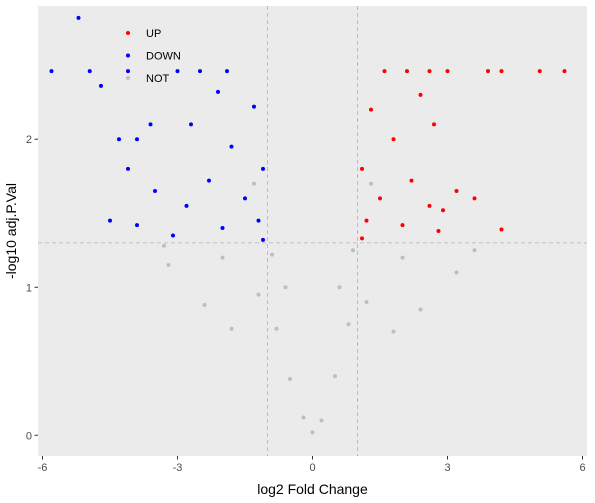  Describe the element at coordinates (312, 489) in the screenshot. I see `x-axis-title: log2 Fold Change` at that location.